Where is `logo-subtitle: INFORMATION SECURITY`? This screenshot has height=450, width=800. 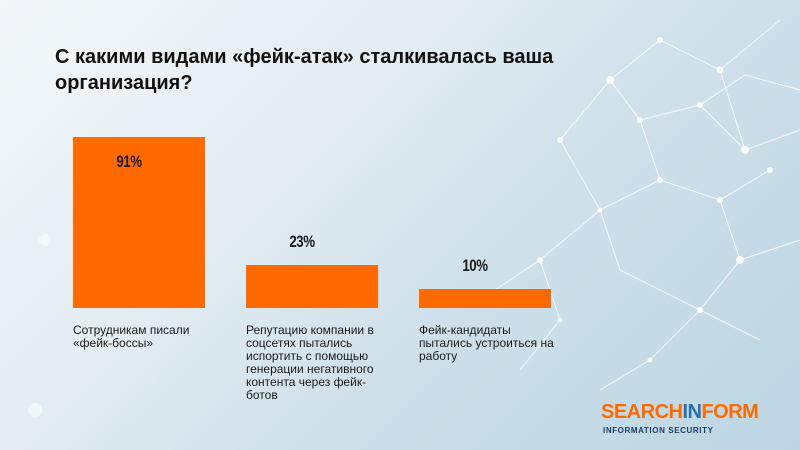
logo-subtitle: INFORMATION SECURITY is located at coordinates (658, 430).